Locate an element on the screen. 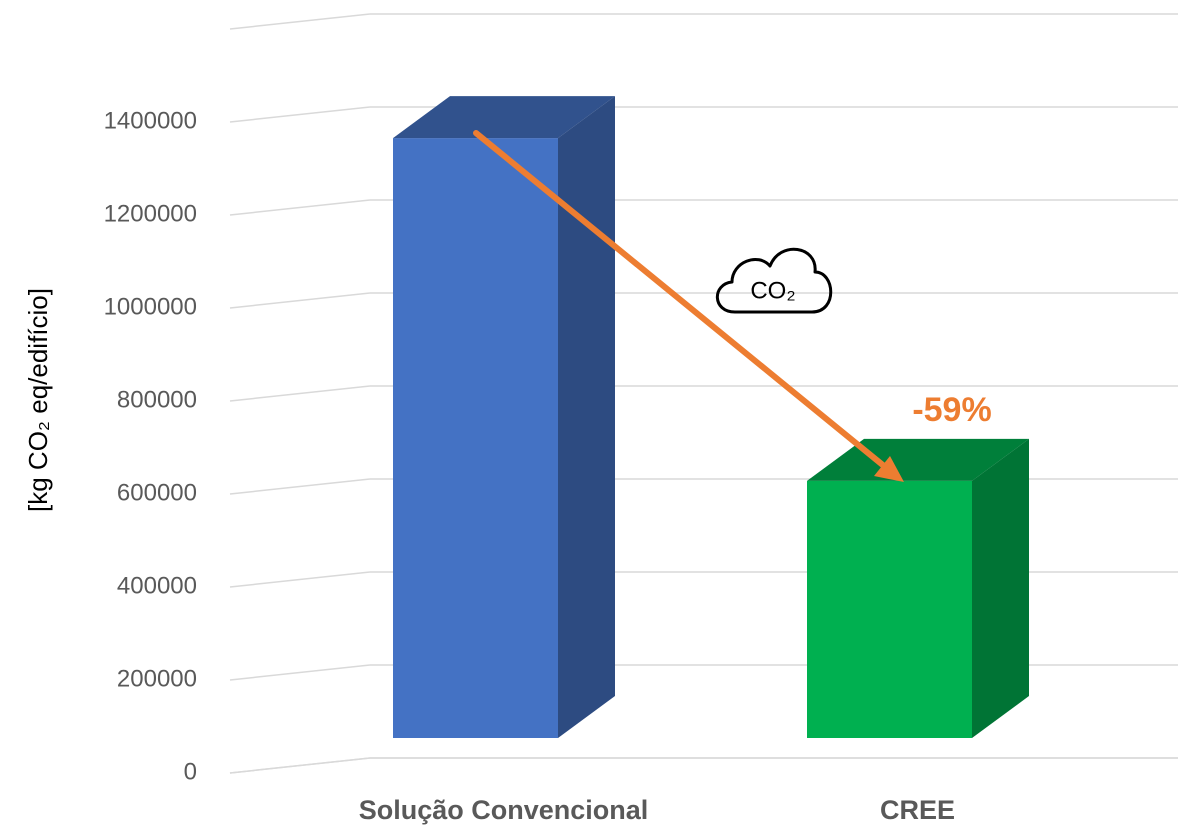 The height and width of the screenshot is (836, 1178). axis-edge is located at coordinates (300, 21).